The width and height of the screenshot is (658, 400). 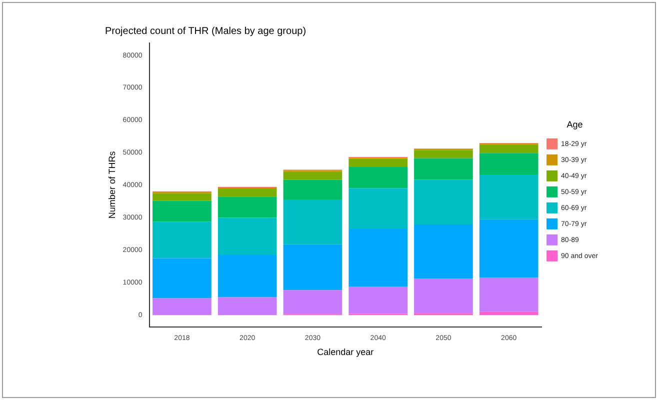 I want to click on legend-title: Age, so click(x=574, y=125).